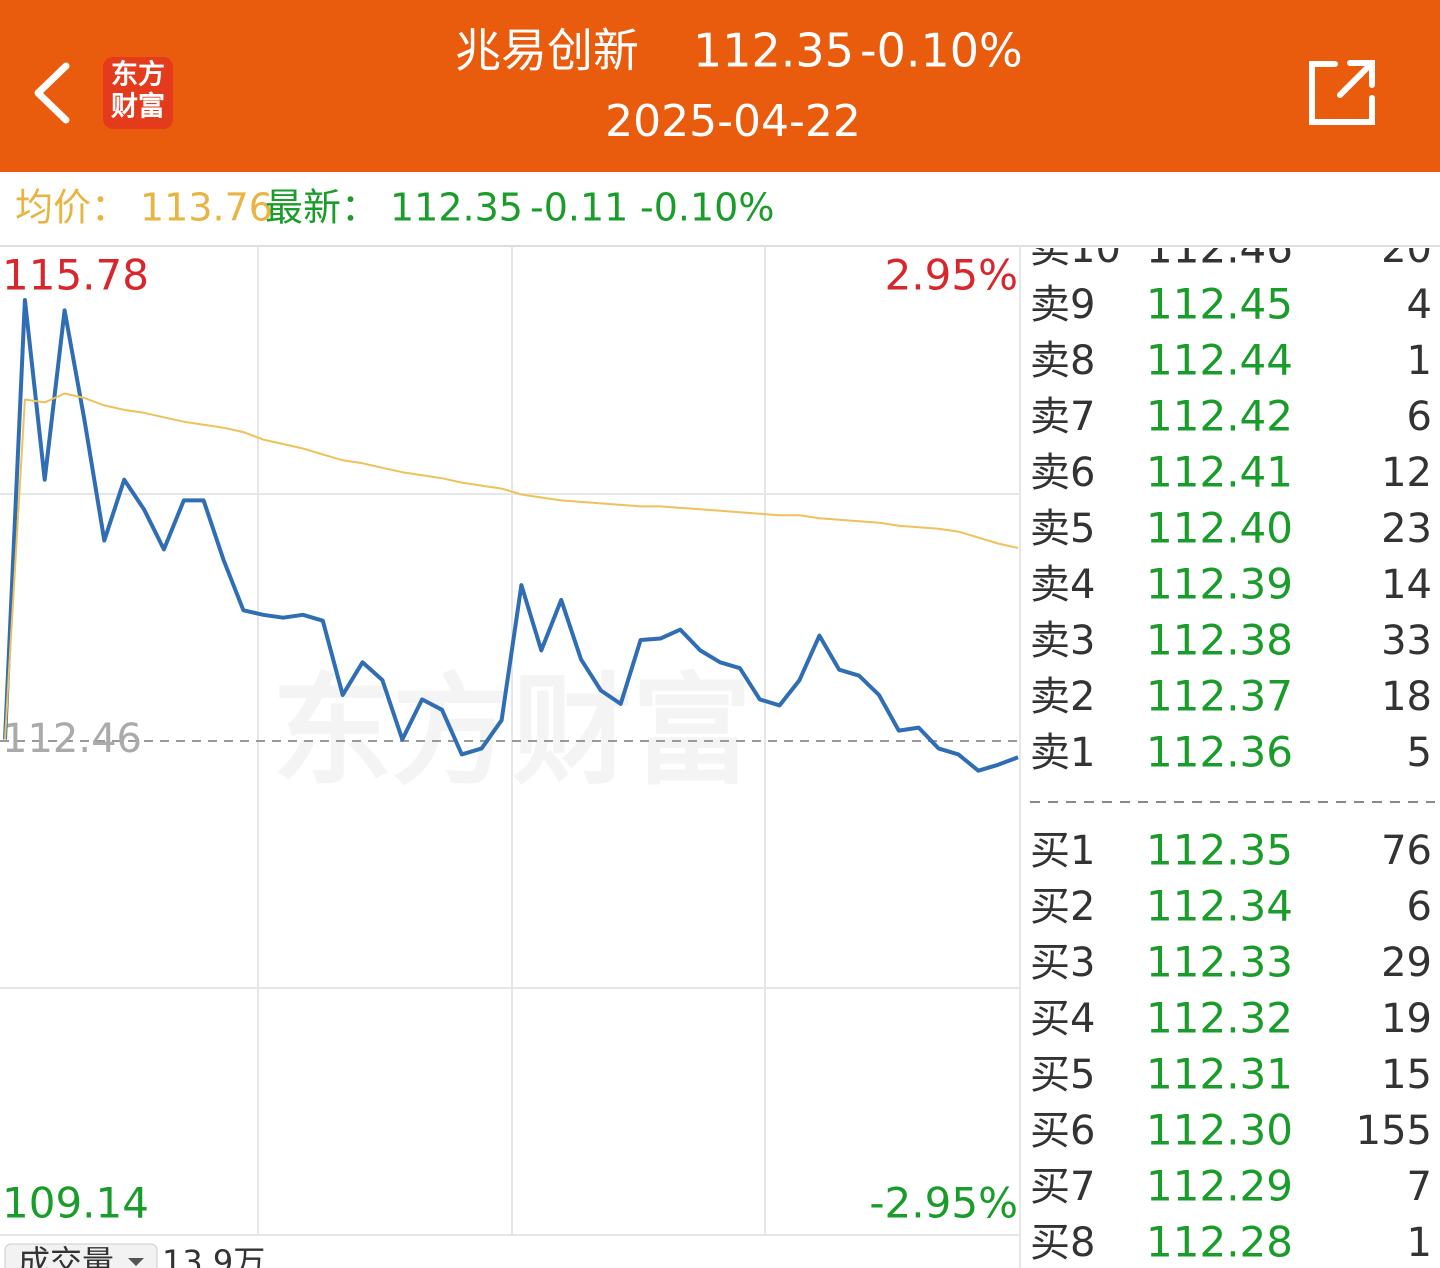 The image size is (1440, 1268). Describe the element at coordinates (1406, 473) in the screenshot. I see `book-volume: 12` at that location.